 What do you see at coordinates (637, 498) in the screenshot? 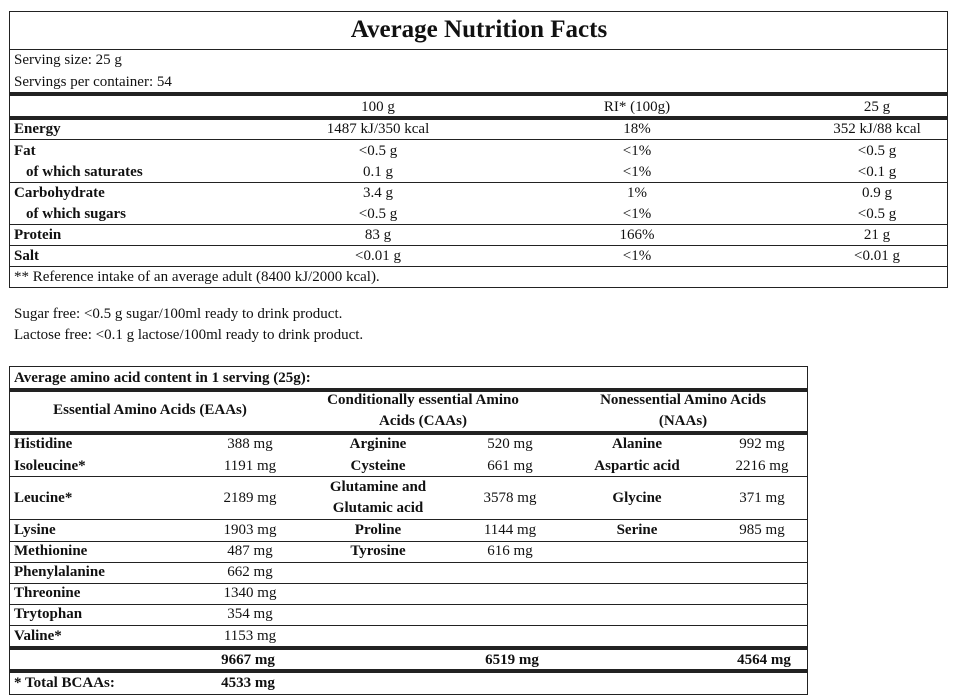
I see `naa-name: Glycine` at bounding box center [637, 498].